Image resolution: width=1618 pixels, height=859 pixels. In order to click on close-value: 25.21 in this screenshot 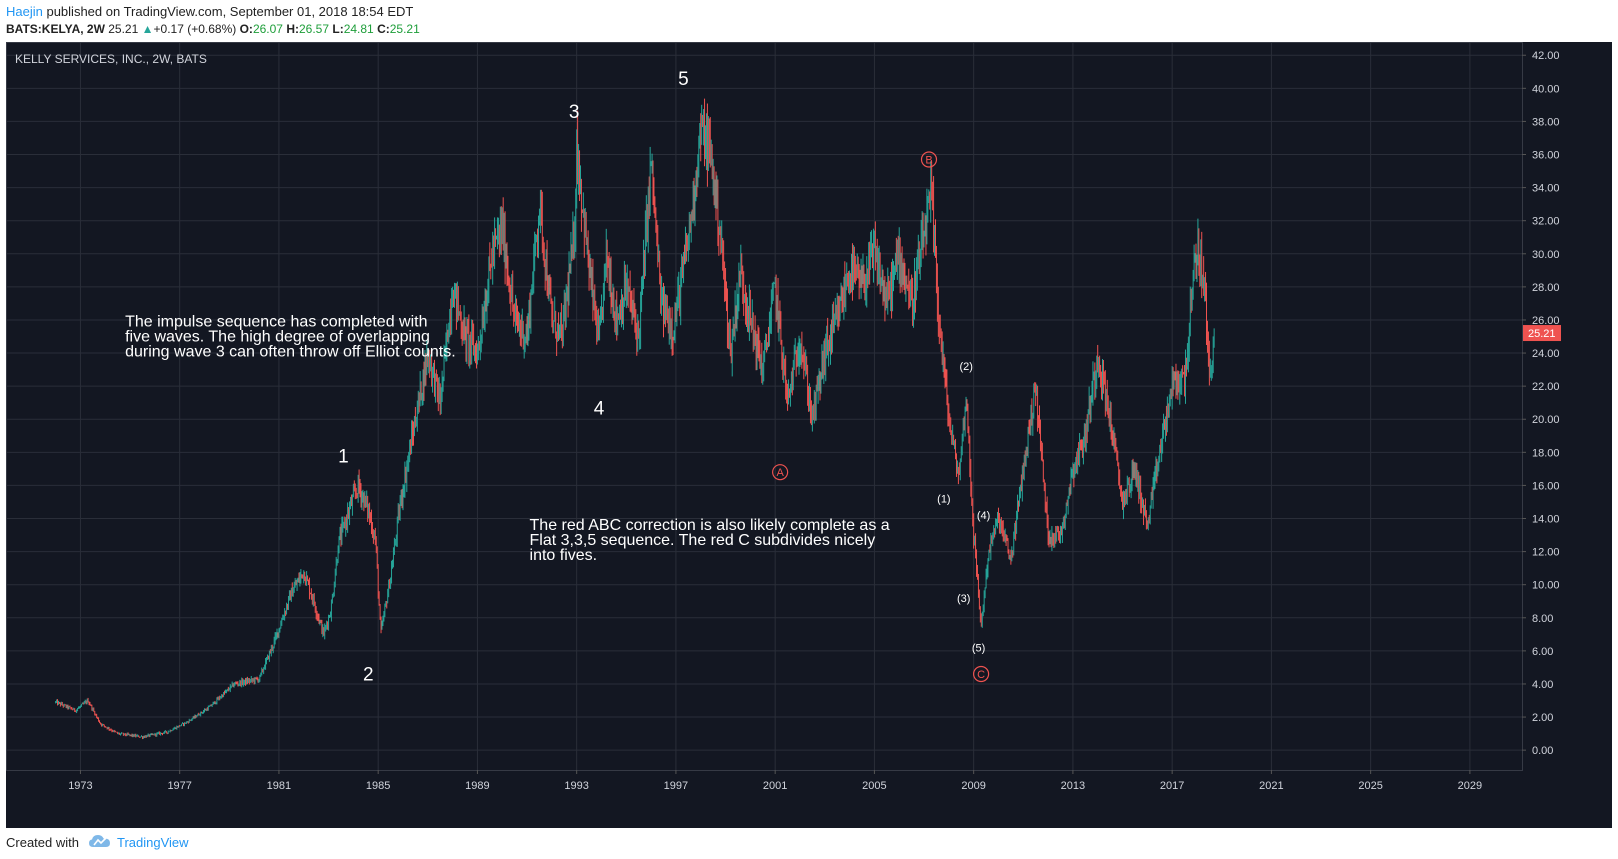, I will do `click(404, 29)`.